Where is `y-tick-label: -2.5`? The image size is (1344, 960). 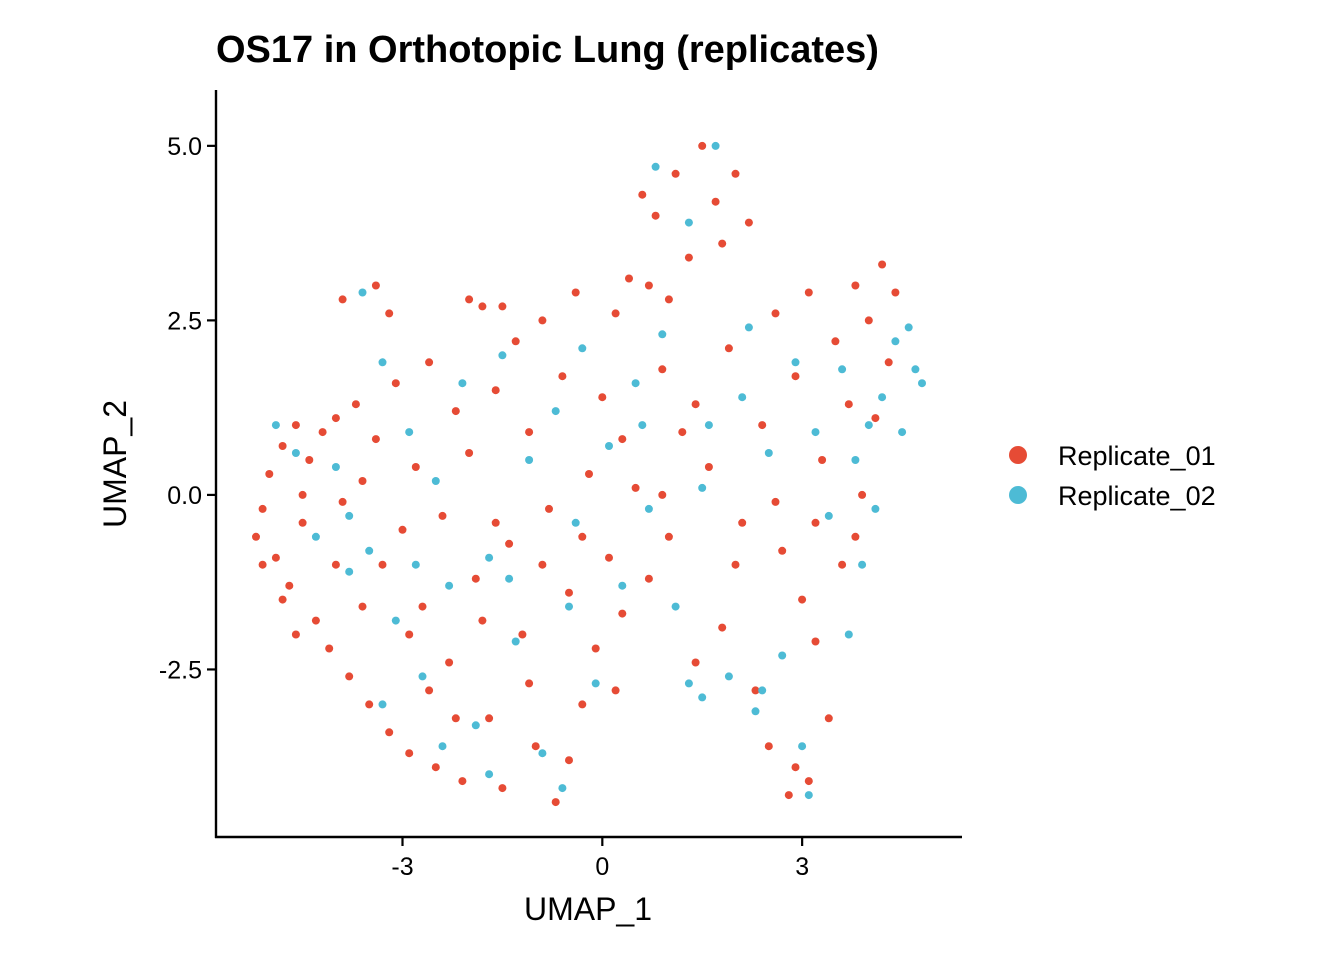 y-tick-label: -2.5 is located at coordinates (180, 670).